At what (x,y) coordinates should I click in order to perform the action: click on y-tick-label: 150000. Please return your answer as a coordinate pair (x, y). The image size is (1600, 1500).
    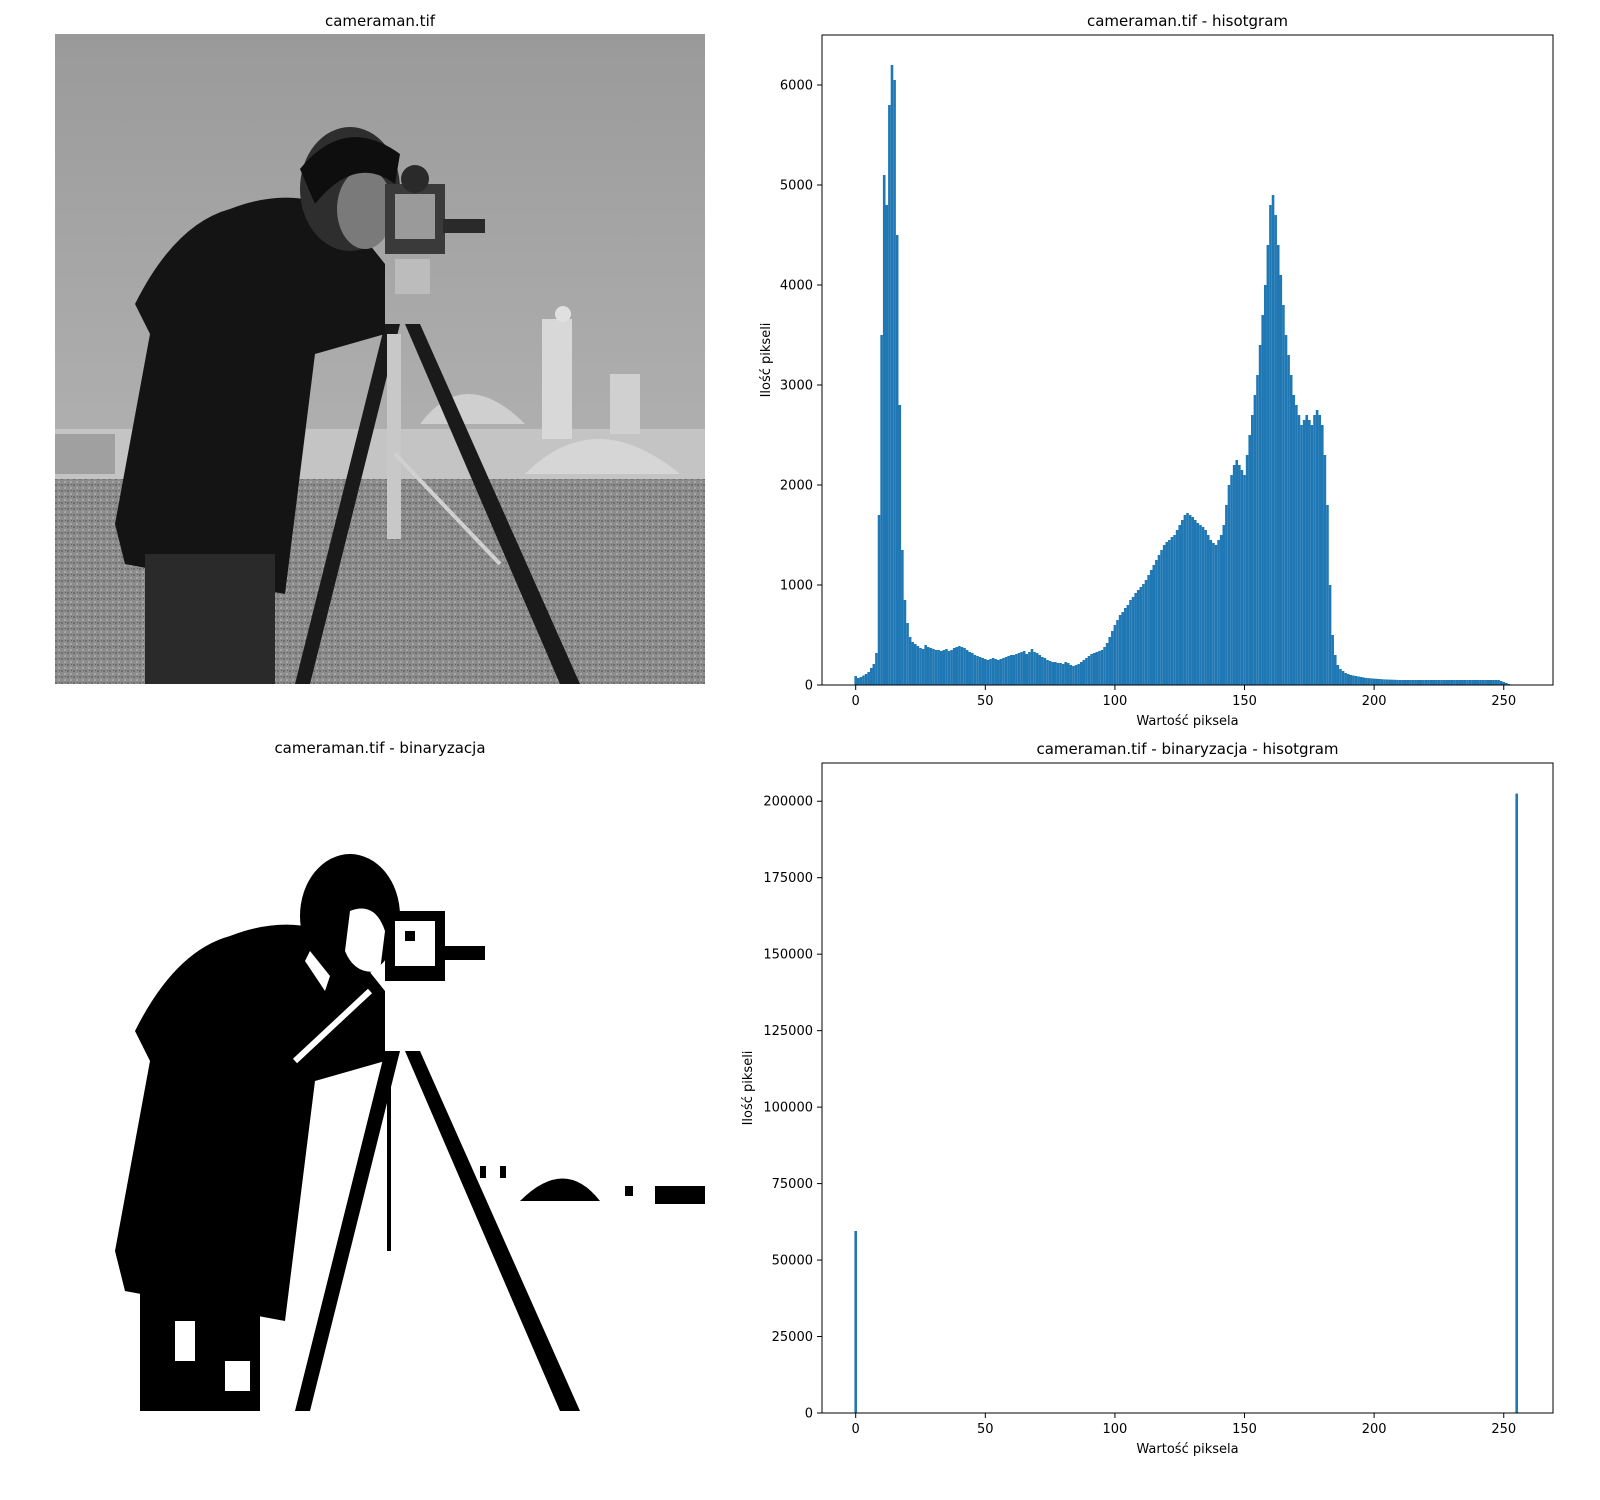
    Looking at the image, I should click on (788, 955).